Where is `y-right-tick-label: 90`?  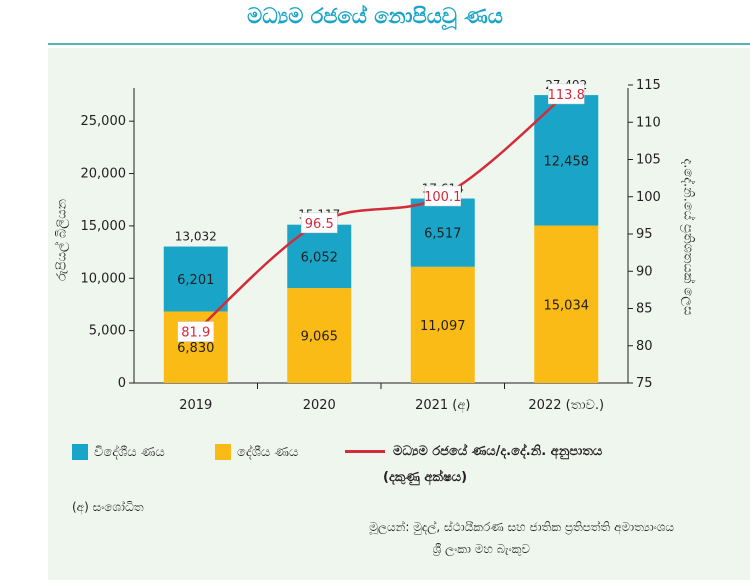
y-right-tick-label: 90 is located at coordinates (644, 271).